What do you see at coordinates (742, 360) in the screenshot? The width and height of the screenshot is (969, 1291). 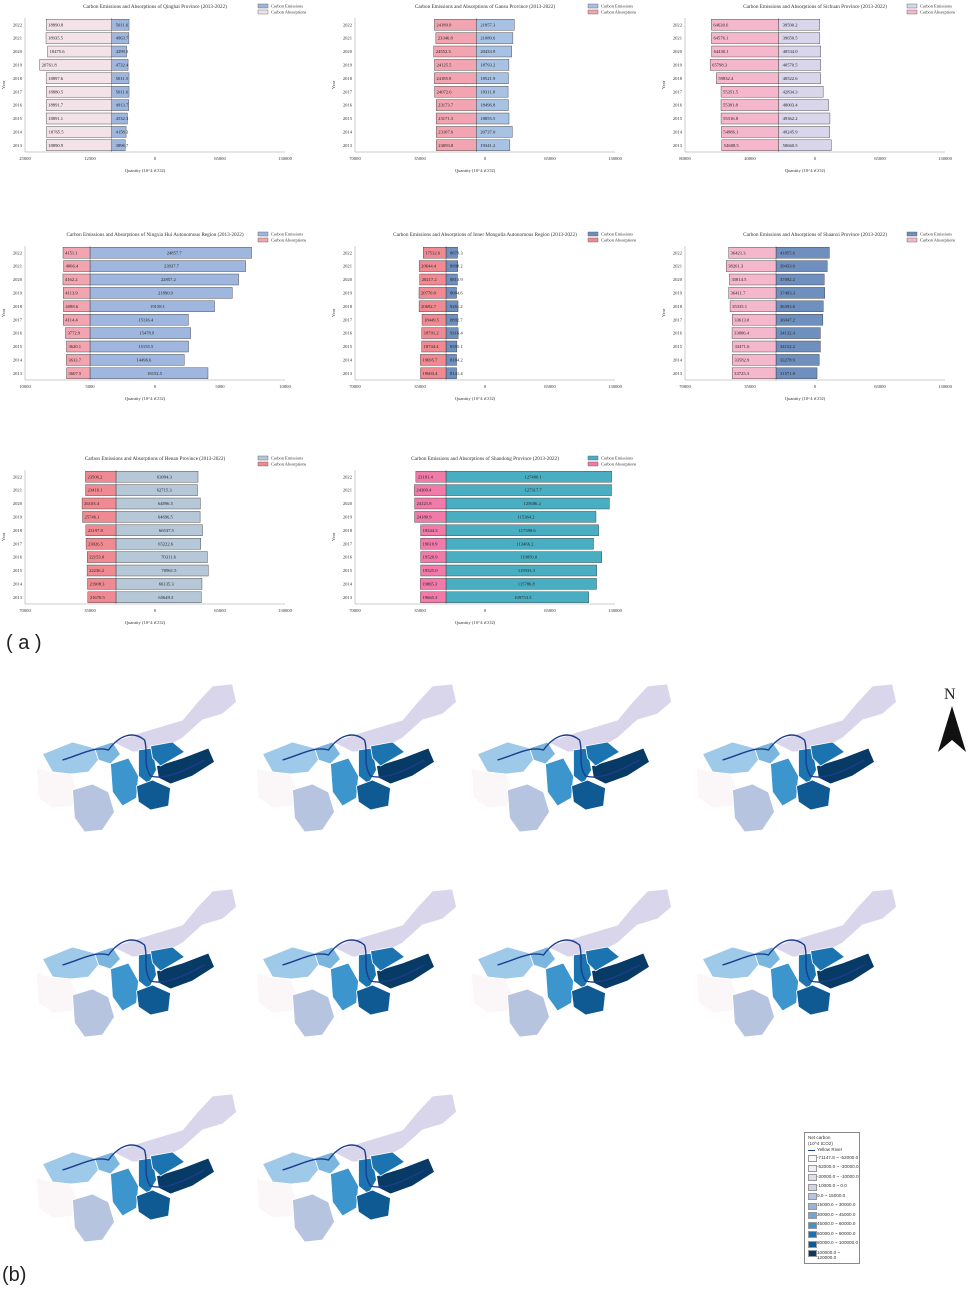 I see `absorption-value-label: 33582.9` at bounding box center [742, 360].